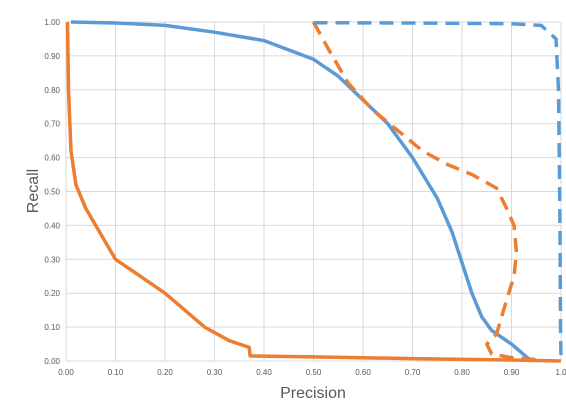 This screenshot has height=404, width=566. Describe the element at coordinates (560, 372) in the screenshot. I see `x-tick-label: 1.0` at that location.